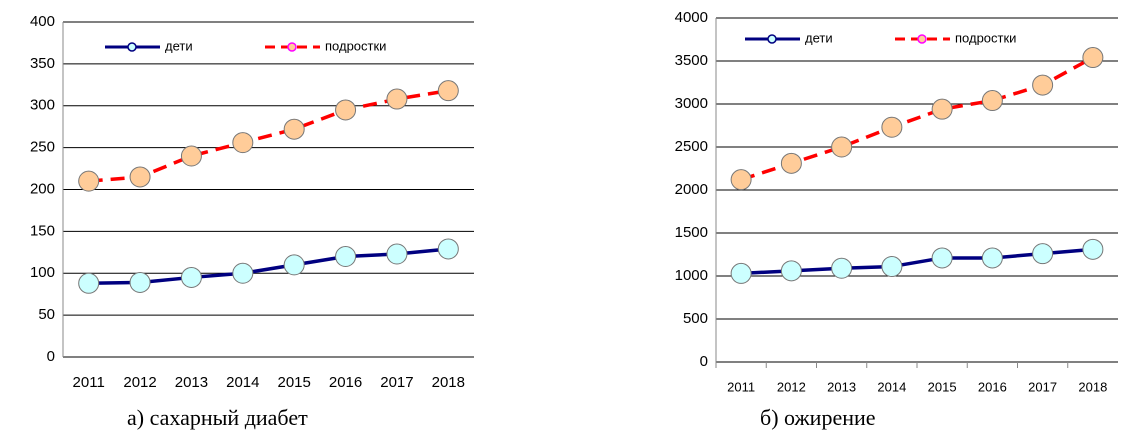  I want to click on y-tick-label: 150, so click(42, 230).